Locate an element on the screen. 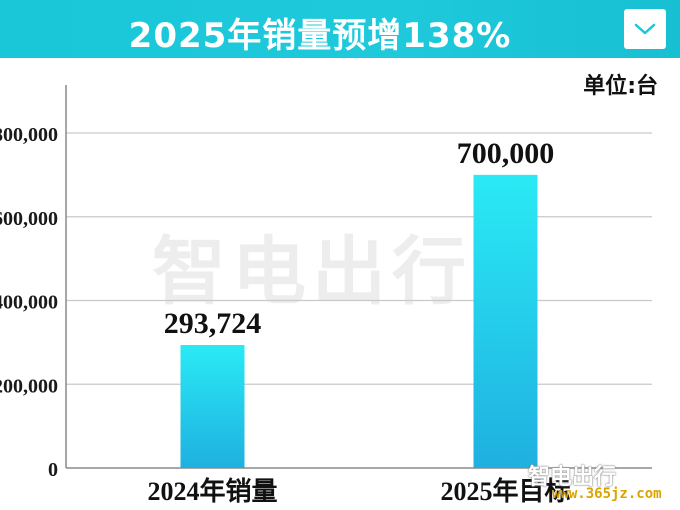 The height and width of the screenshot is (510, 680). site-logo: 智电出行 is located at coordinates (572, 477).